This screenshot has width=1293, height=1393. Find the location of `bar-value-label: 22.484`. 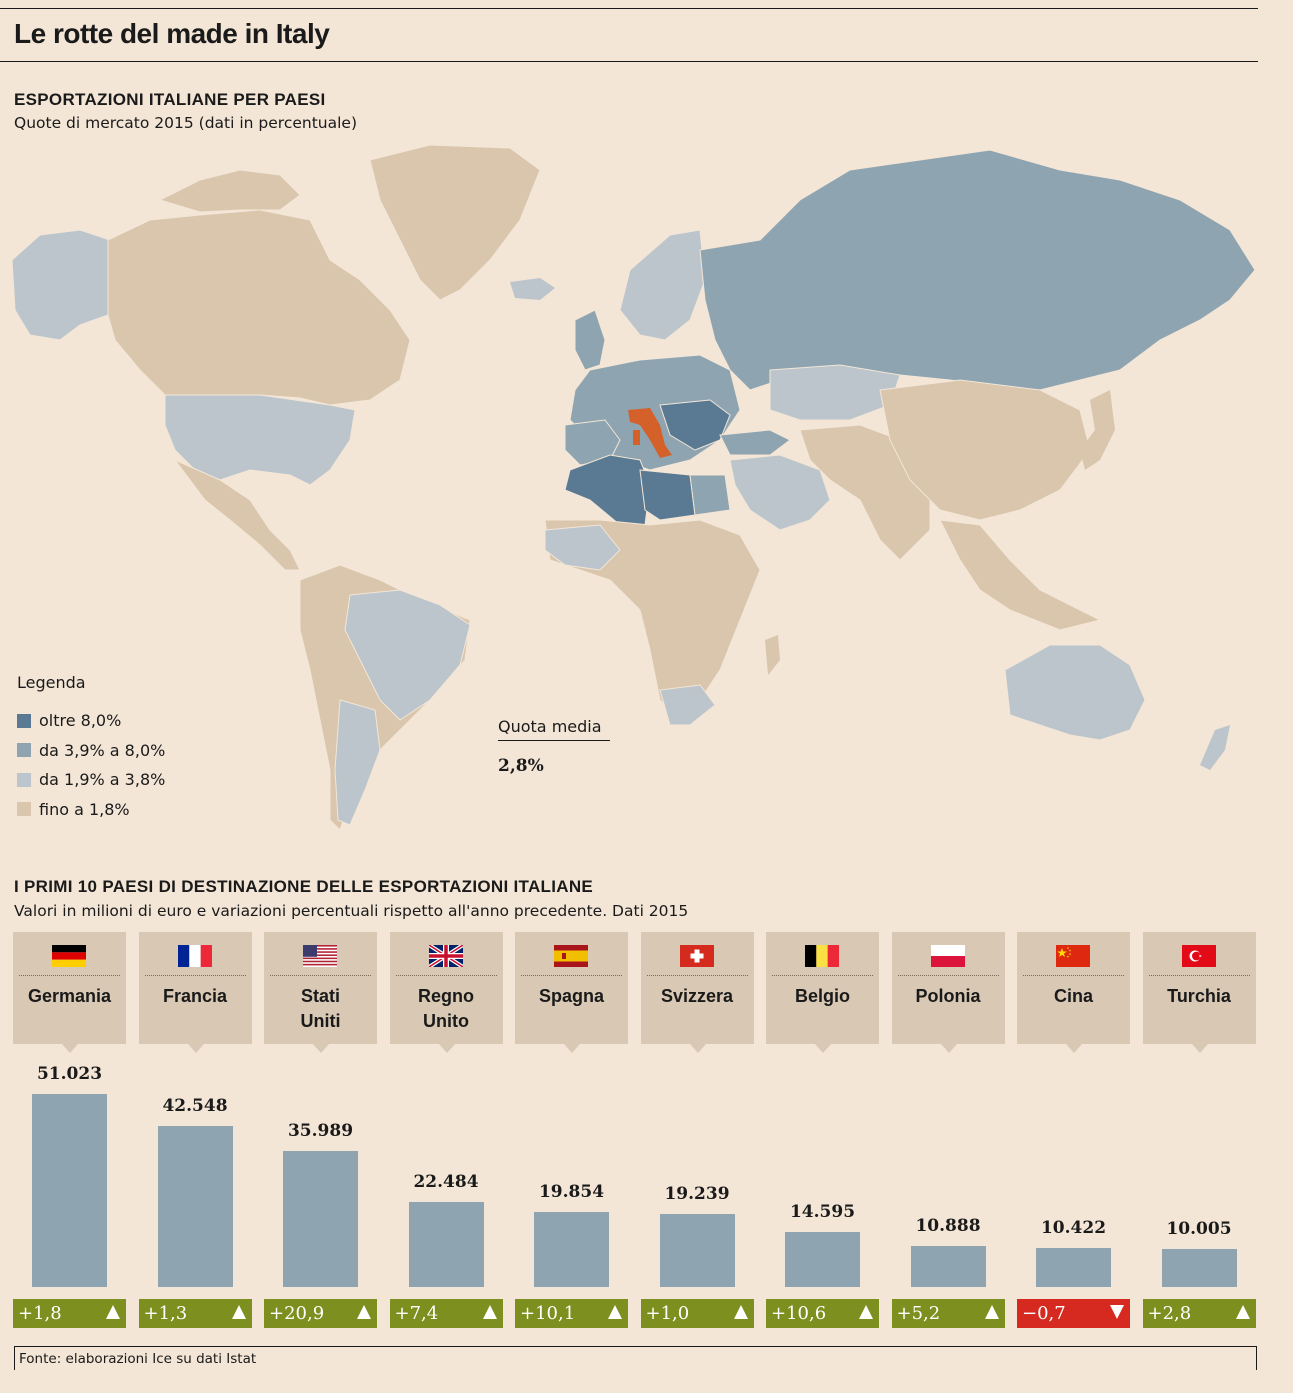

bar-value-label: 22.484 is located at coordinates (446, 1181).